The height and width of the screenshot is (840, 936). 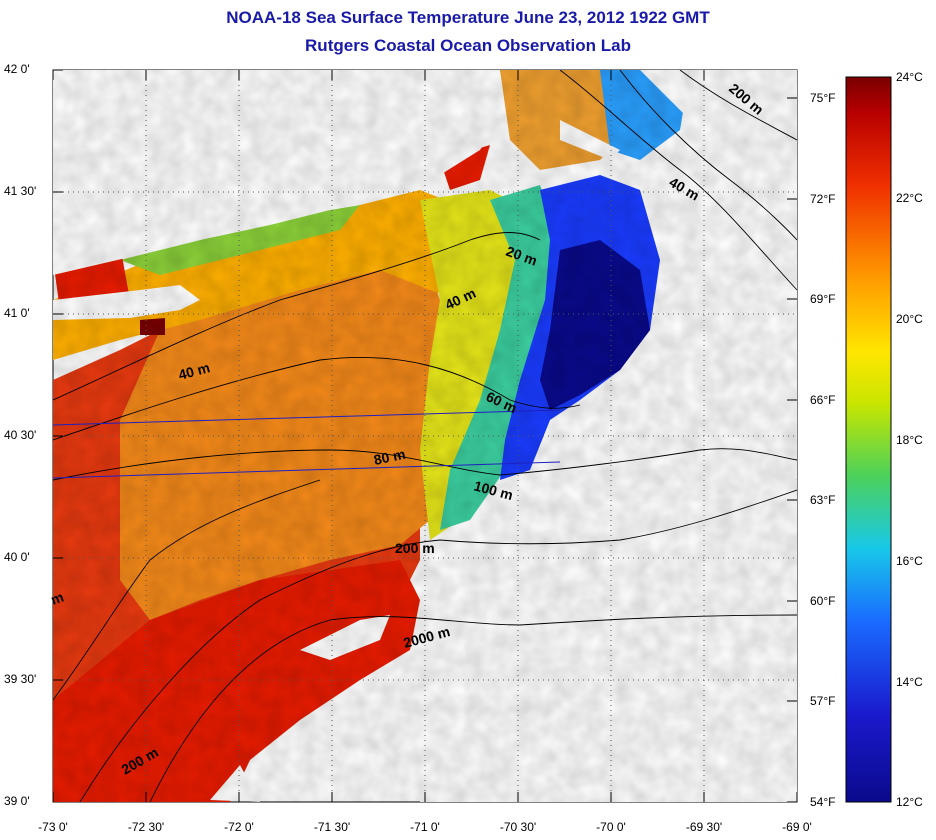 What do you see at coordinates (704, 827) in the screenshot?
I see `lon-label-69-30: -69 30'` at bounding box center [704, 827].